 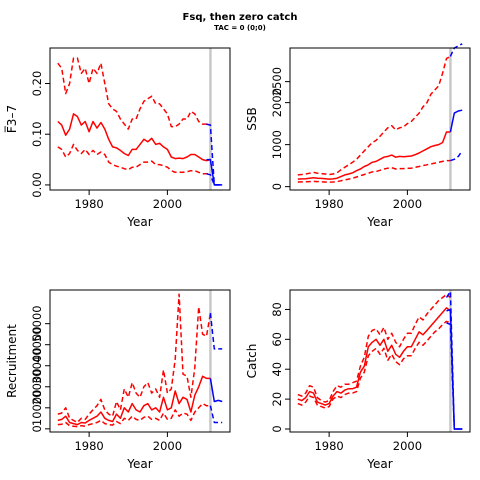 I want to click on y-axis-label: SSB, so click(x=252, y=118).